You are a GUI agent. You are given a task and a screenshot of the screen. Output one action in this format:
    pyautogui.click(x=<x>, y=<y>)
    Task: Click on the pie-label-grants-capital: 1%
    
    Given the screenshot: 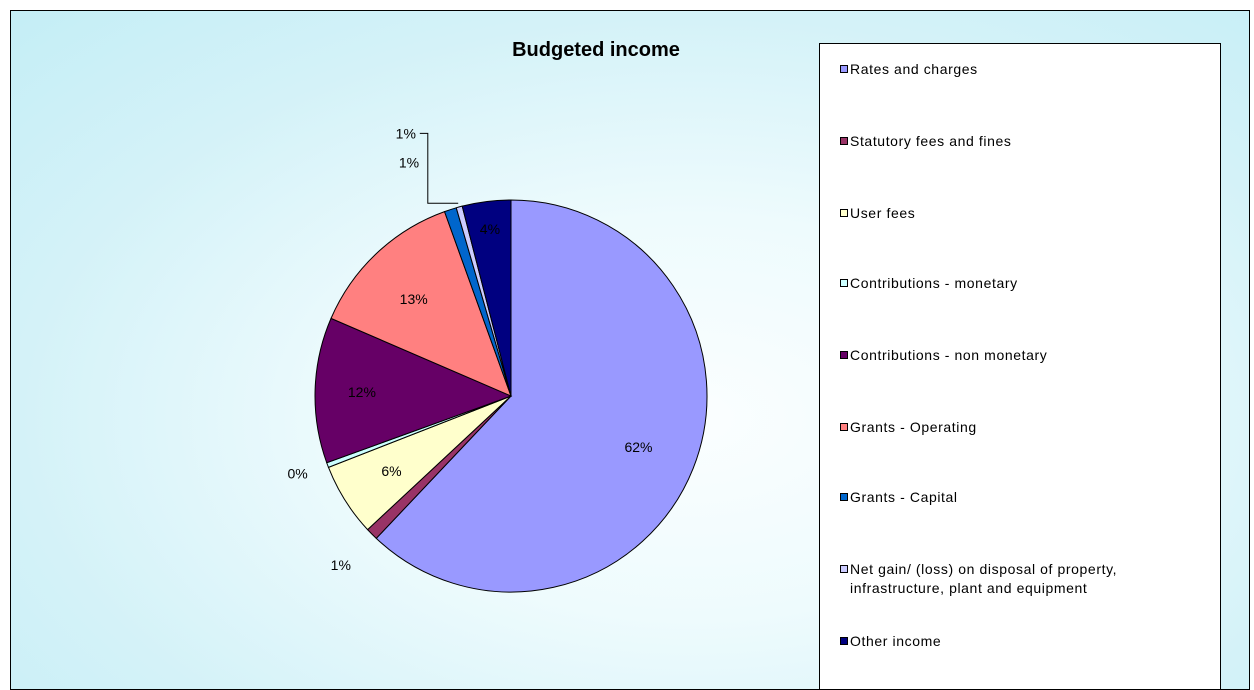 What is the action you would take?
    pyautogui.click(x=409, y=163)
    